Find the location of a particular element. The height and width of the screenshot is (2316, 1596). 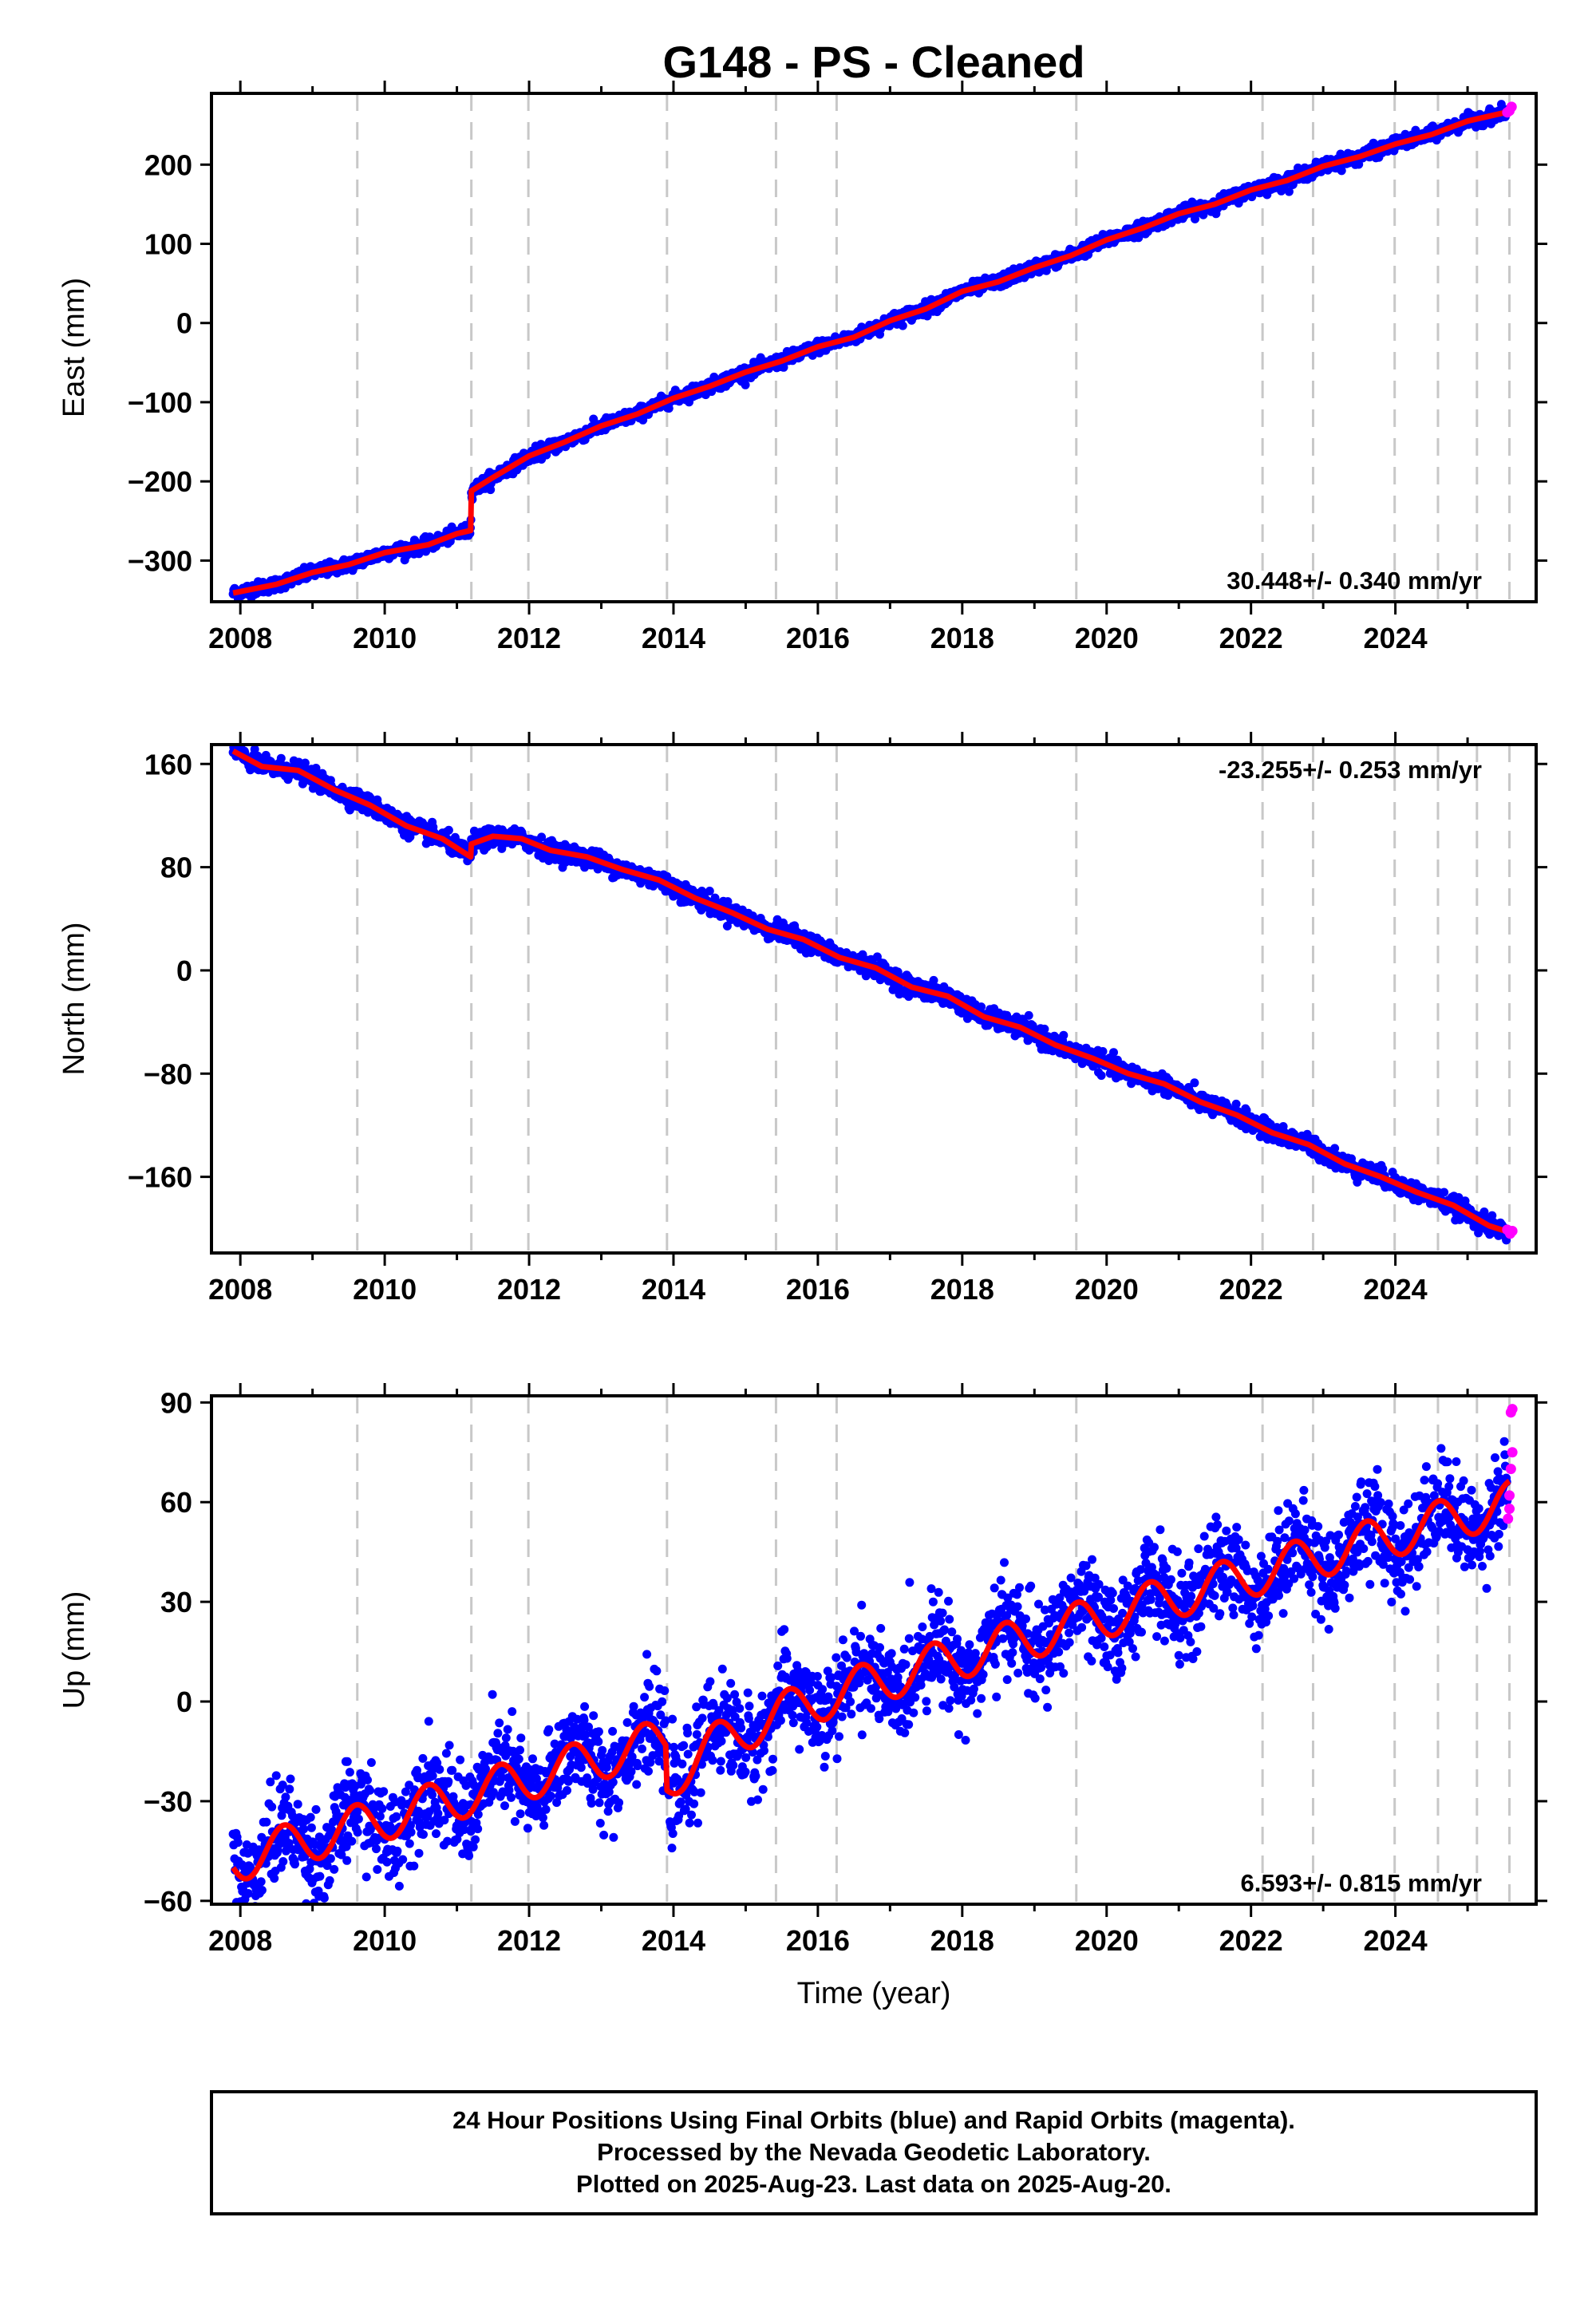

x-tick-label: 2014 is located at coordinates (673, 638).